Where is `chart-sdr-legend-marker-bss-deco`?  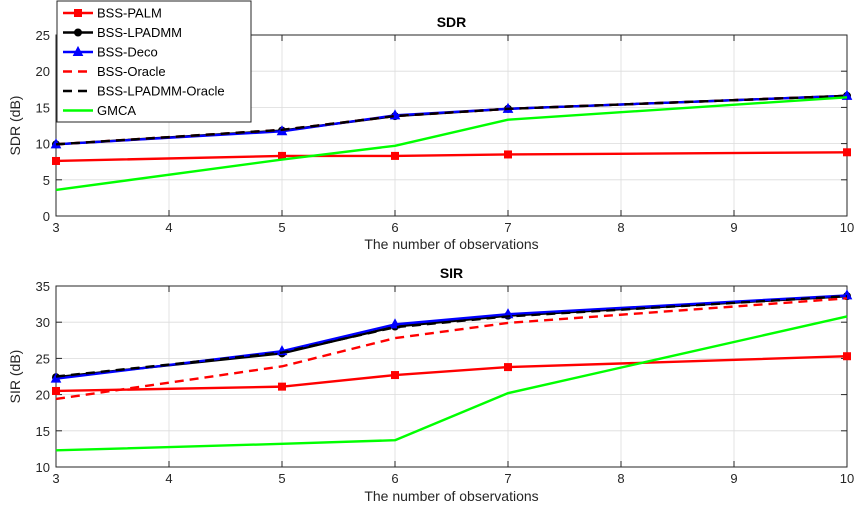 chart-sdr-legend-marker-bss-deco is located at coordinates (78, 50).